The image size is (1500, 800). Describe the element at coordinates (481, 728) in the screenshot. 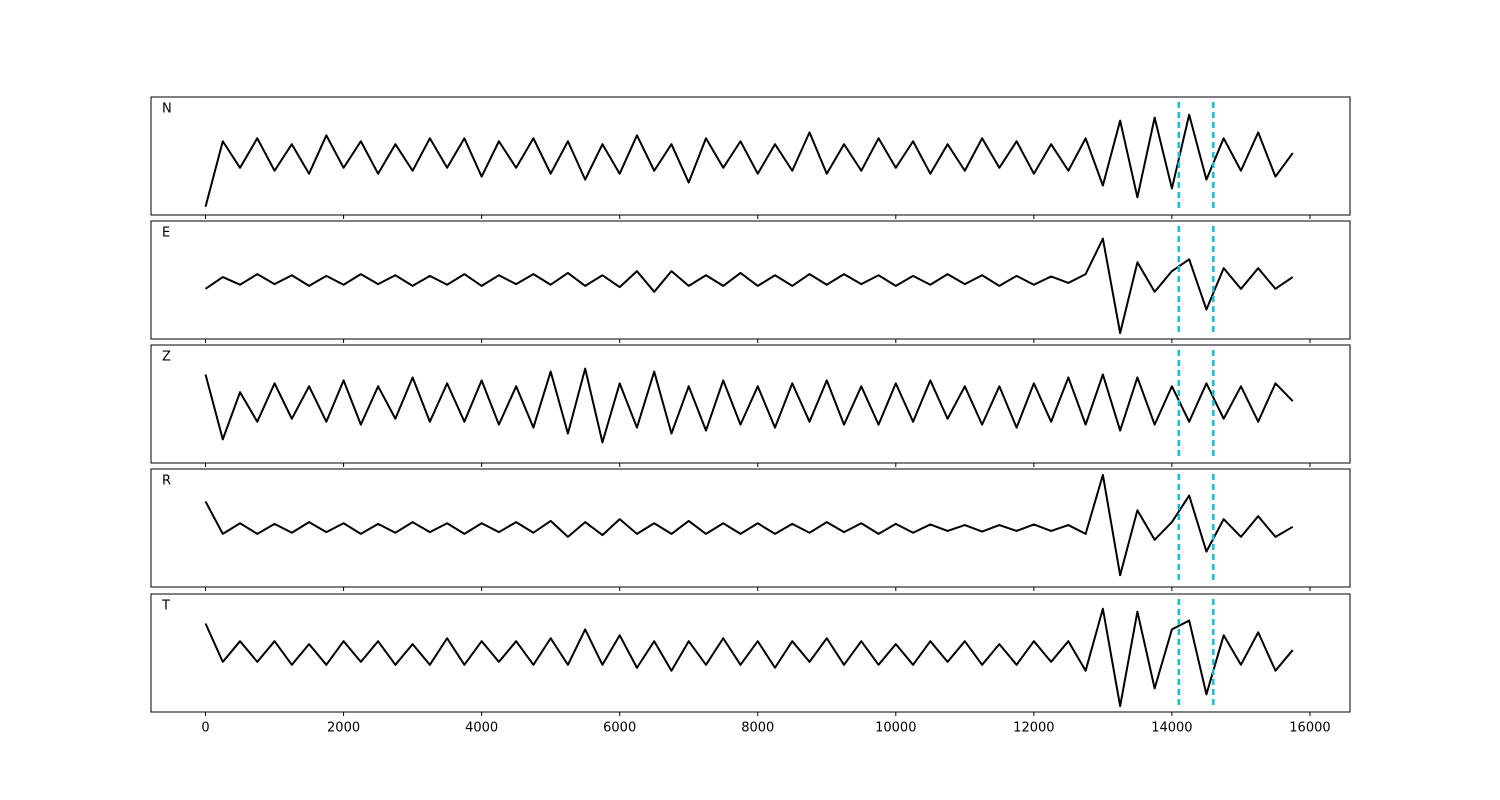

I see `x-tick-label: 4000` at that location.